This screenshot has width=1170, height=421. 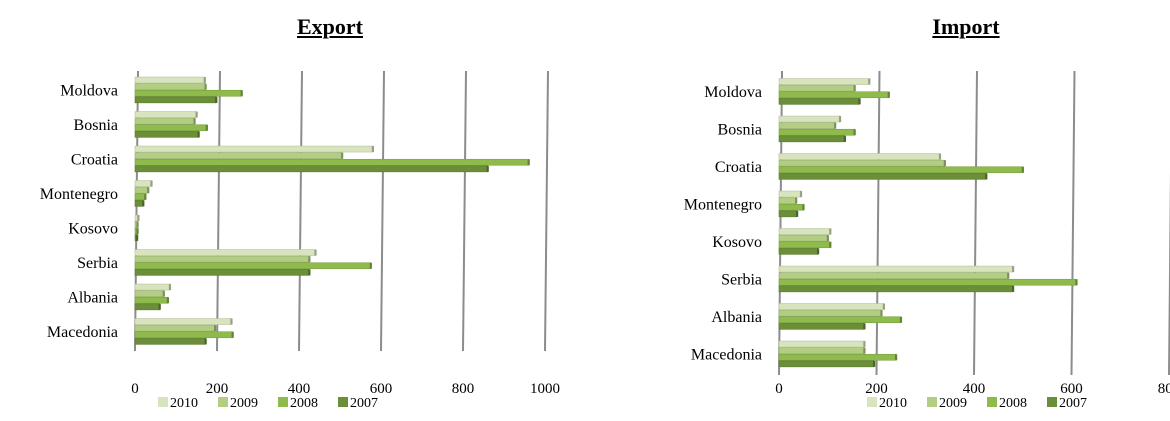 I want to click on legend-label: 2010, so click(x=184, y=403).